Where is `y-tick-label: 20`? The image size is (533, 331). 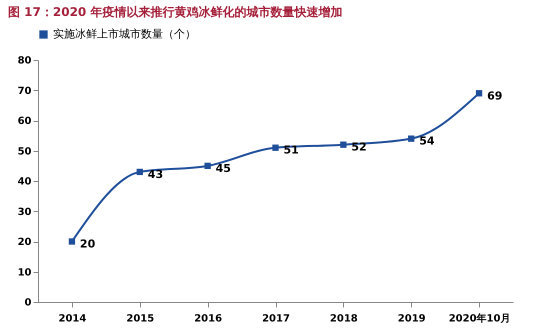
y-tick-label: 20 is located at coordinates (25, 242).